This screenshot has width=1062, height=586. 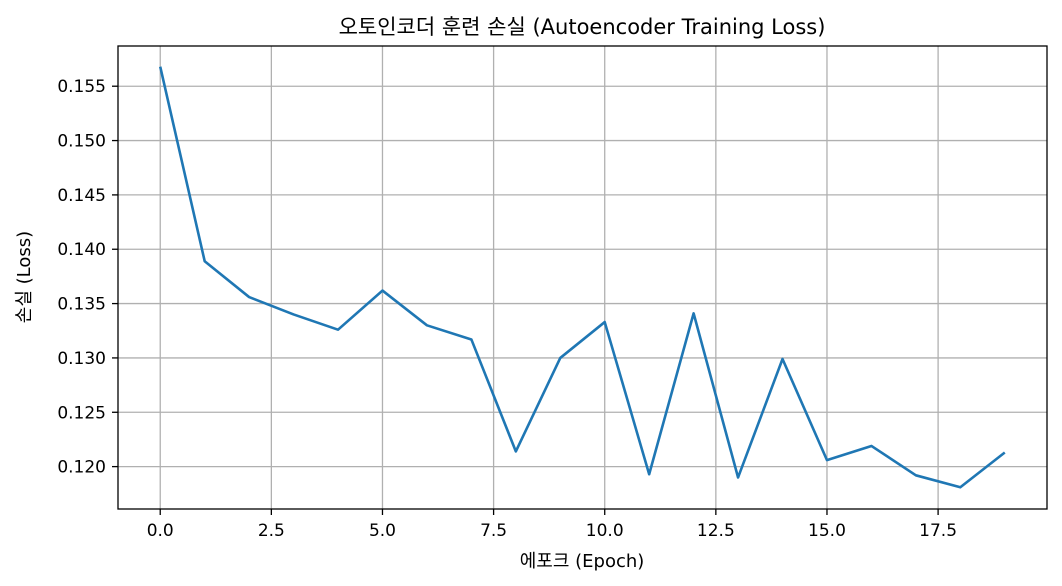 What do you see at coordinates (582, 27) in the screenshot?
I see `chart-title: 오토인코더 훈련 손실 (Autoencoder Training Loss)` at bounding box center [582, 27].